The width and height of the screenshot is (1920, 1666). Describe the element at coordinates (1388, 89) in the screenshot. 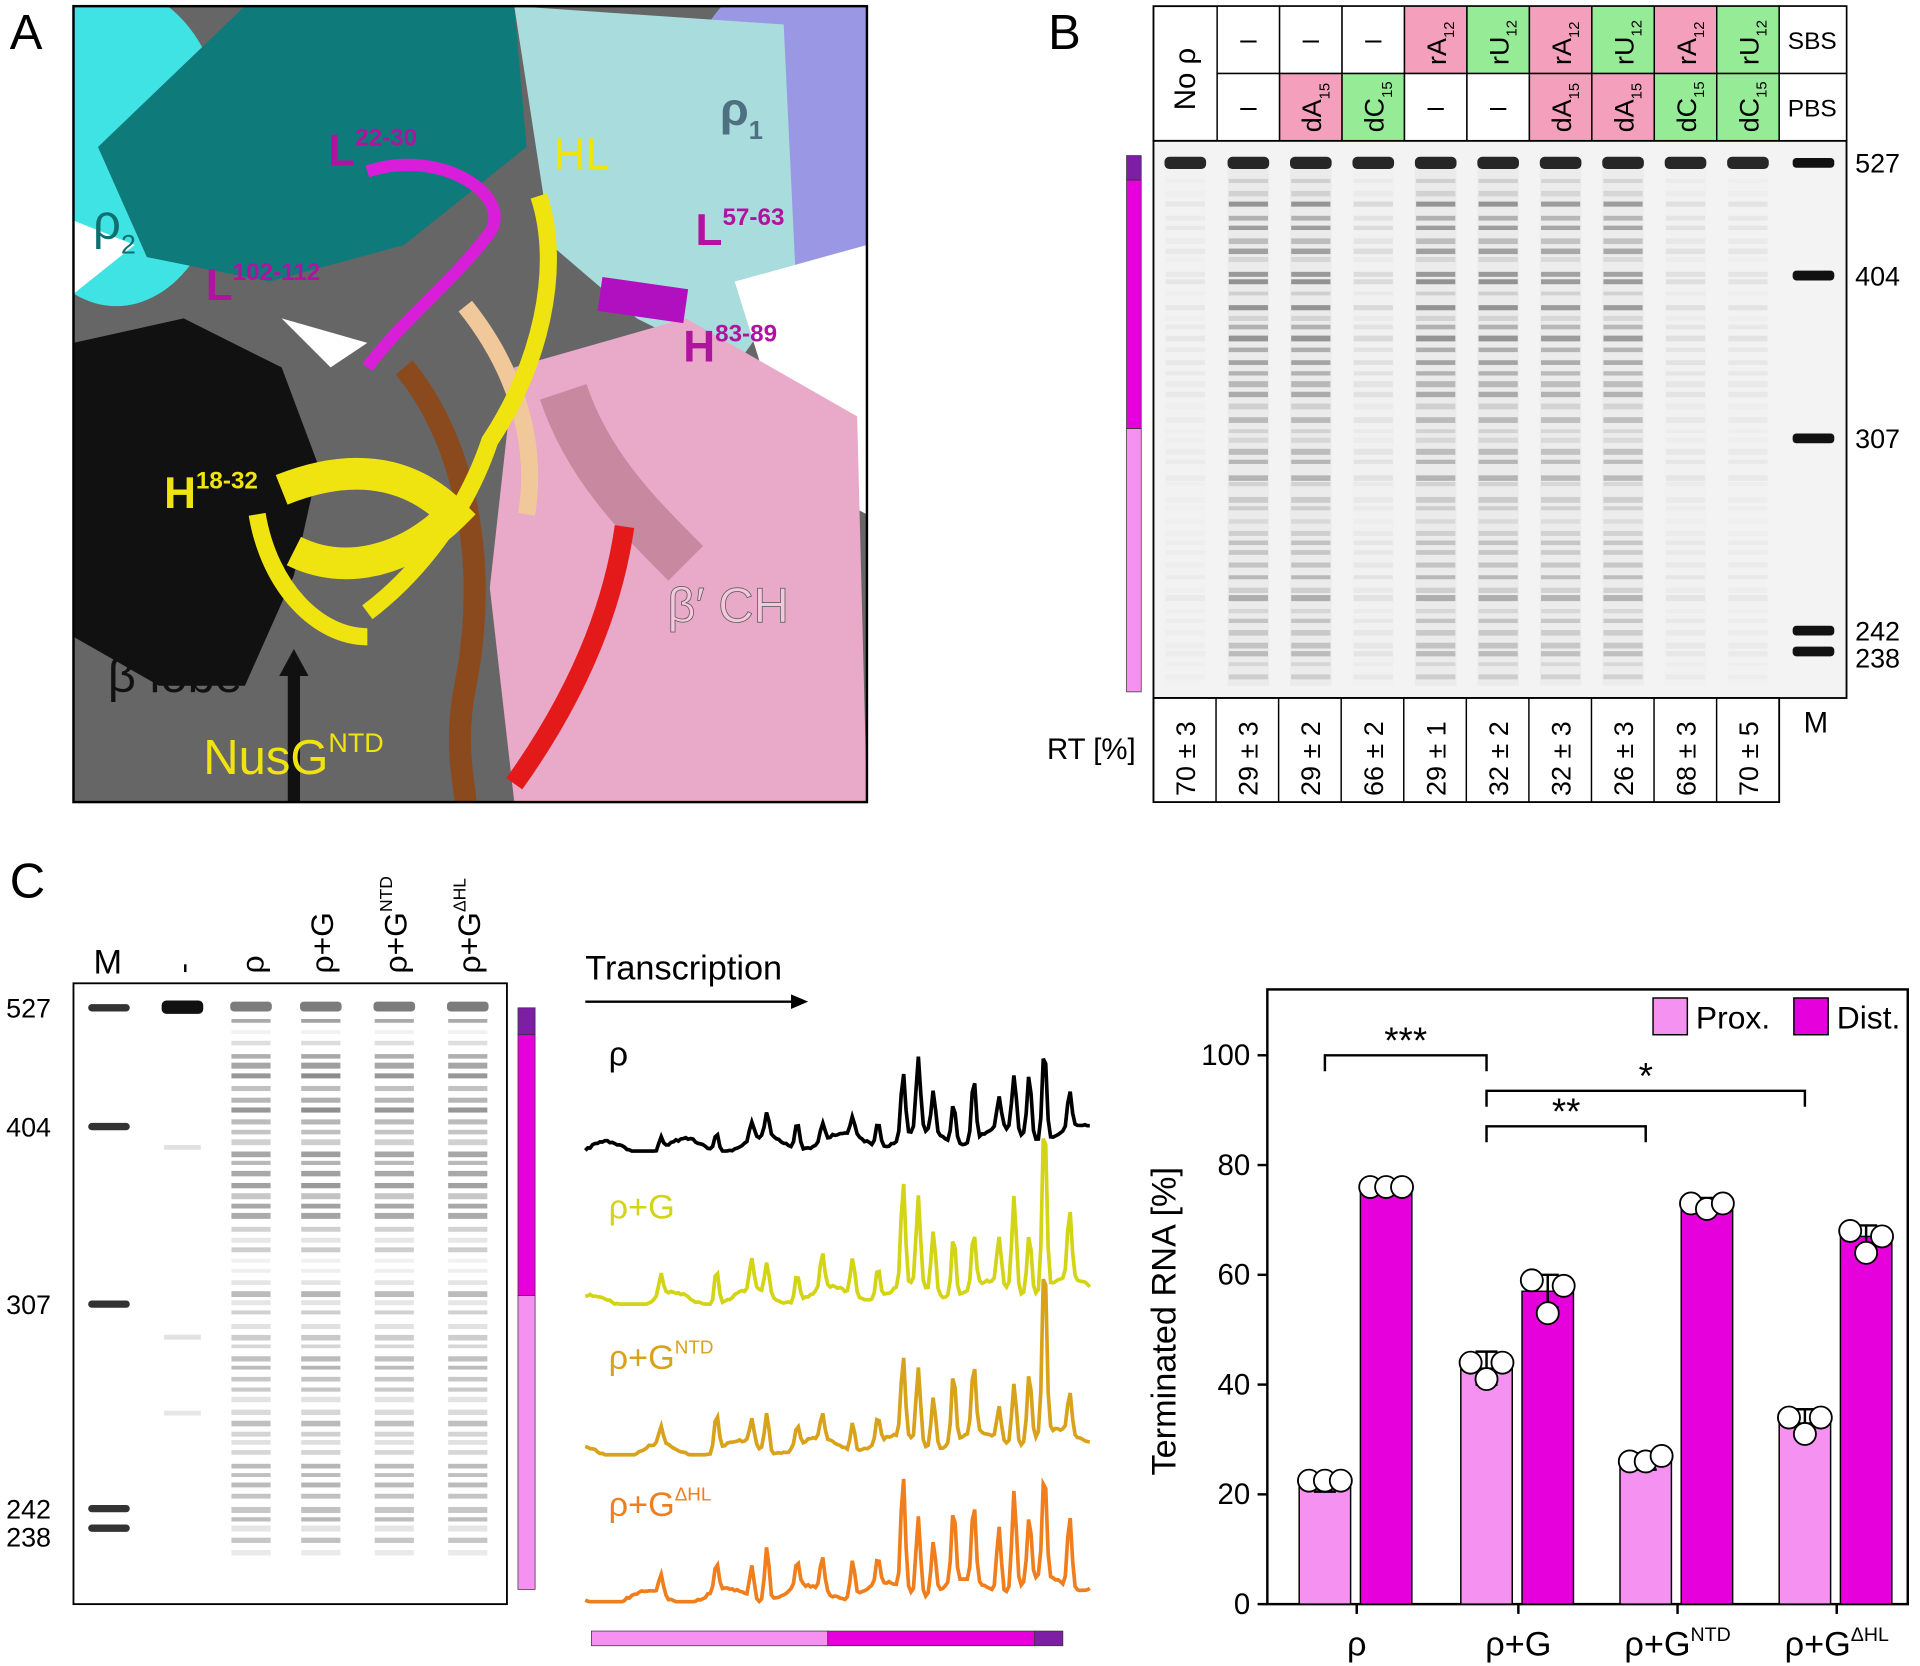

I see `condition-label-subscript: 15` at that location.